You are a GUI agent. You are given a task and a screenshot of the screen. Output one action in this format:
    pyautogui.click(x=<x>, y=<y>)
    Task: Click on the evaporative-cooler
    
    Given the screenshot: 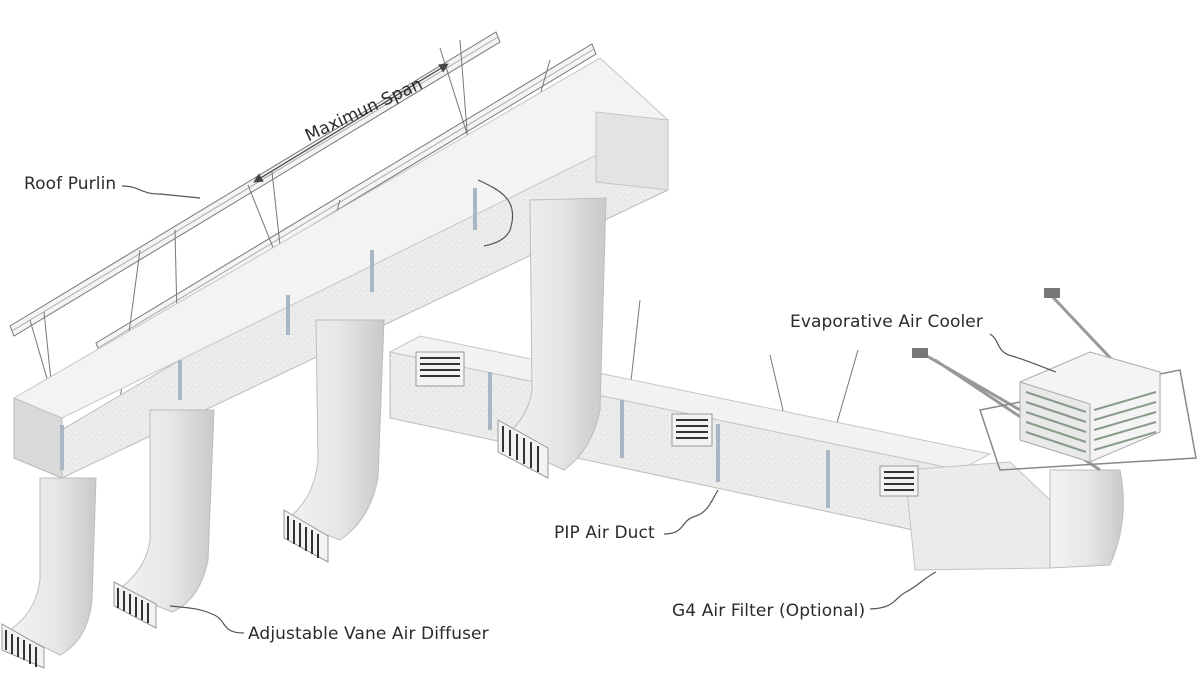 What is the action you would take?
    pyautogui.click(x=1054, y=380)
    